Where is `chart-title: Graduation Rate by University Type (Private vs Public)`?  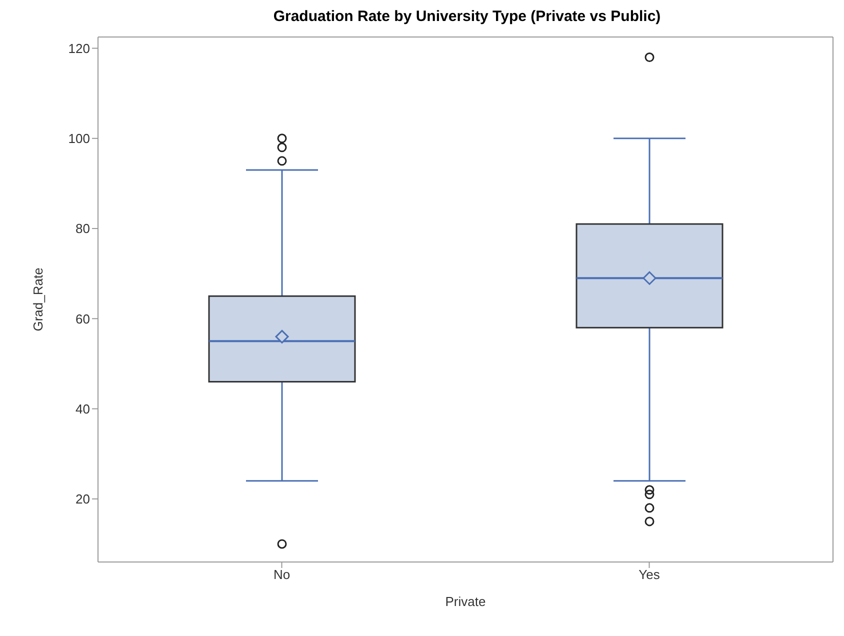 chart-title: Graduation Rate by University Type (Private vs Public) is located at coordinates (467, 17).